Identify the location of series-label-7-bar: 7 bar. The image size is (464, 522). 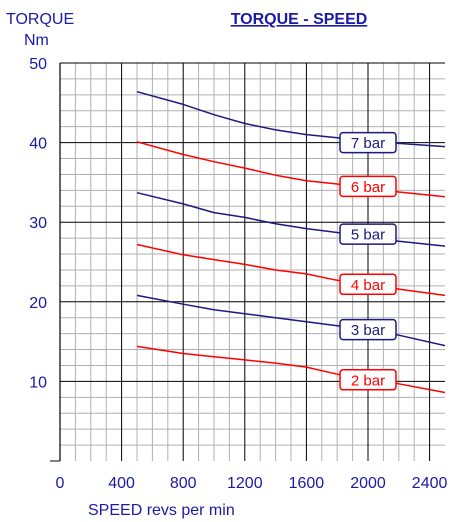
(368, 142).